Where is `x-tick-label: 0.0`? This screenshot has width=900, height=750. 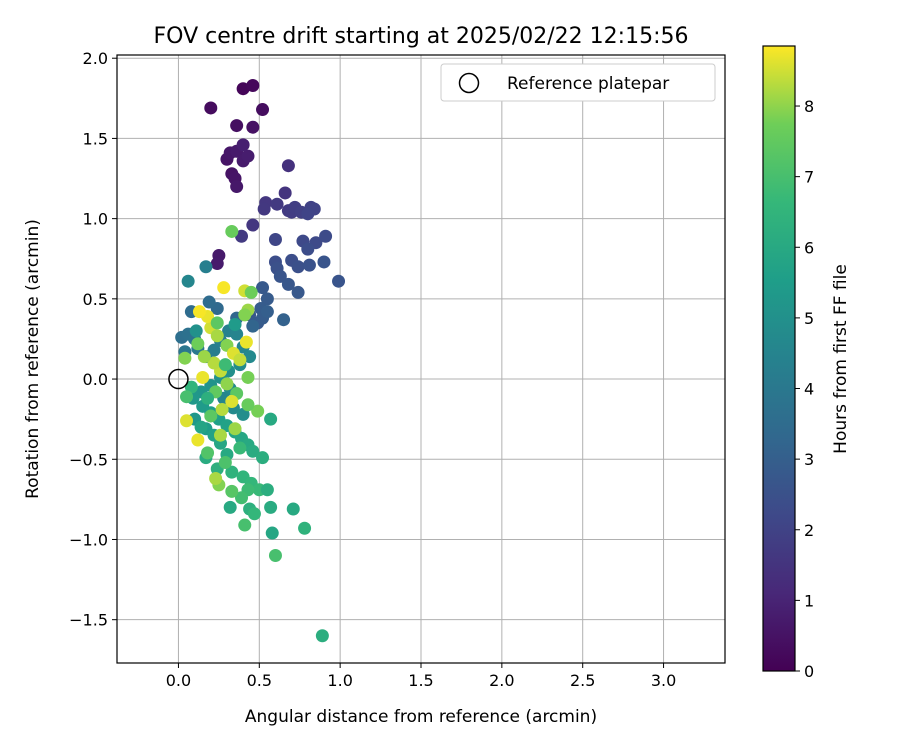
x-tick-label: 0.0 is located at coordinates (178, 680).